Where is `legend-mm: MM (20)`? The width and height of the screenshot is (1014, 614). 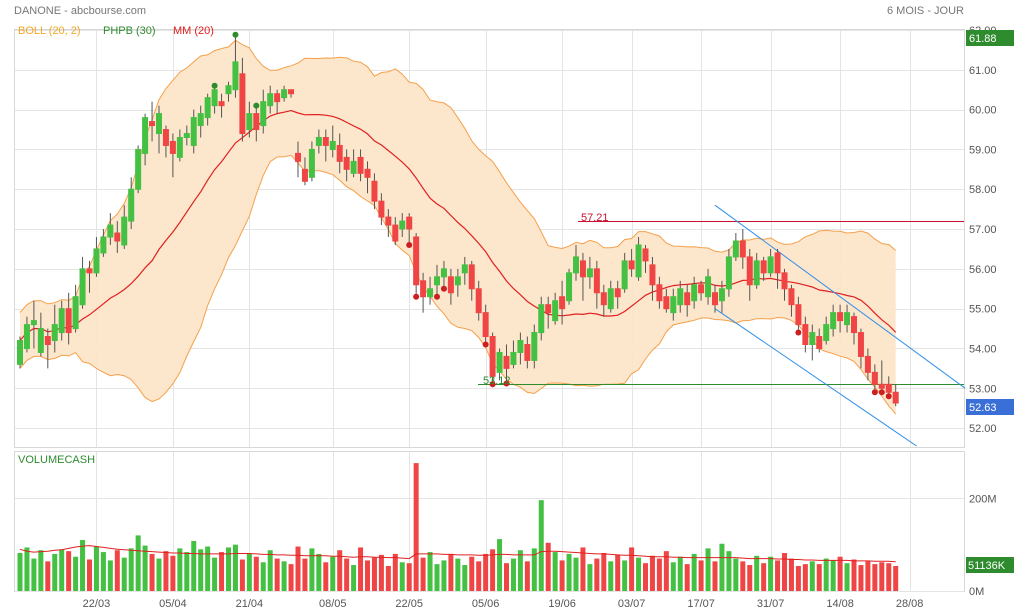
legend-mm: MM (20) is located at coordinates (193, 31).